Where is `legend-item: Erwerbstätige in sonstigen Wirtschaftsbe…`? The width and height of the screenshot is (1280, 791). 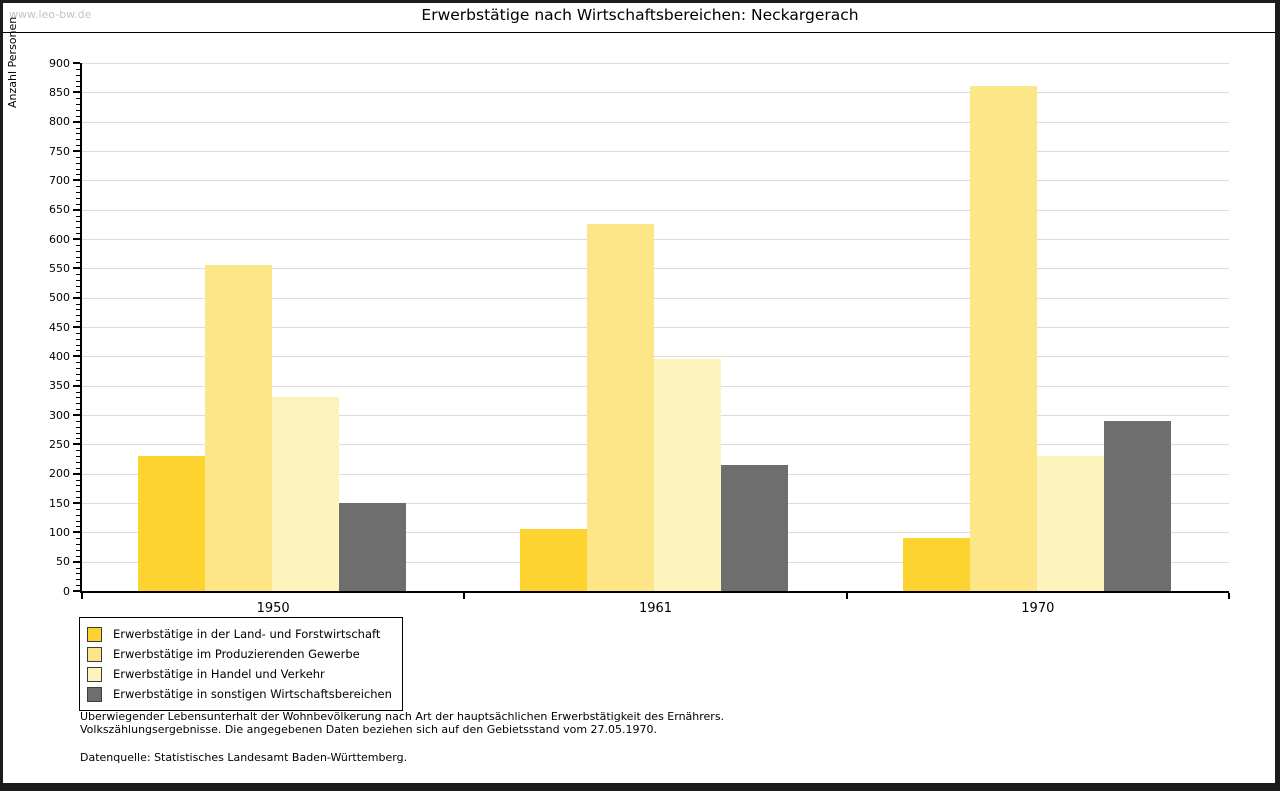 legend-item: Erwerbstätige in sonstigen Wirtschaftsbe… is located at coordinates (239, 694).